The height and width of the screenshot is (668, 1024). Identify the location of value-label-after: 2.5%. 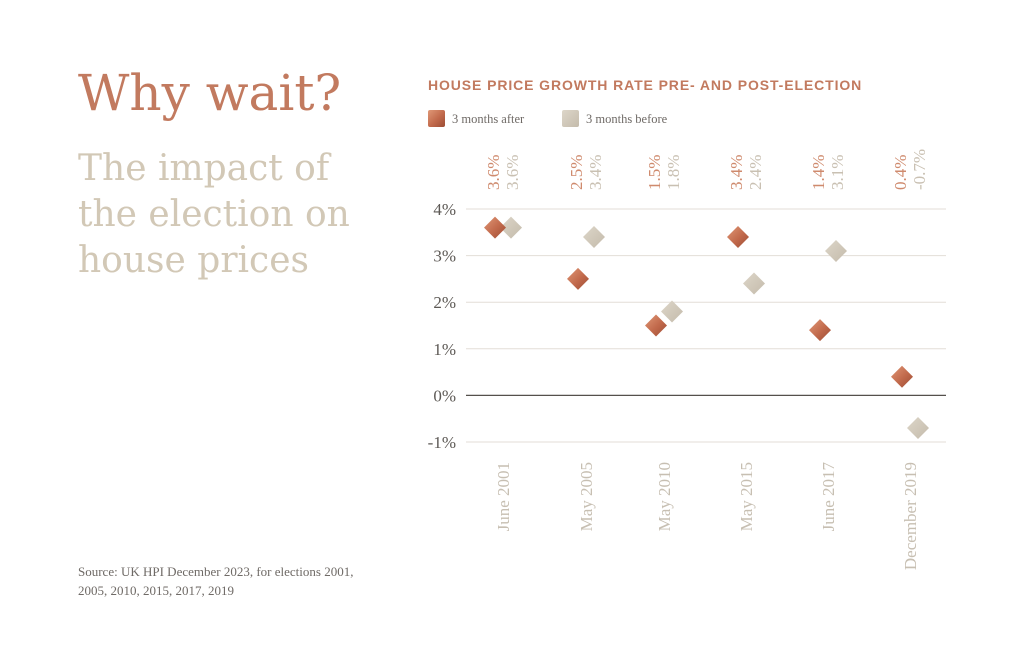
(576, 172).